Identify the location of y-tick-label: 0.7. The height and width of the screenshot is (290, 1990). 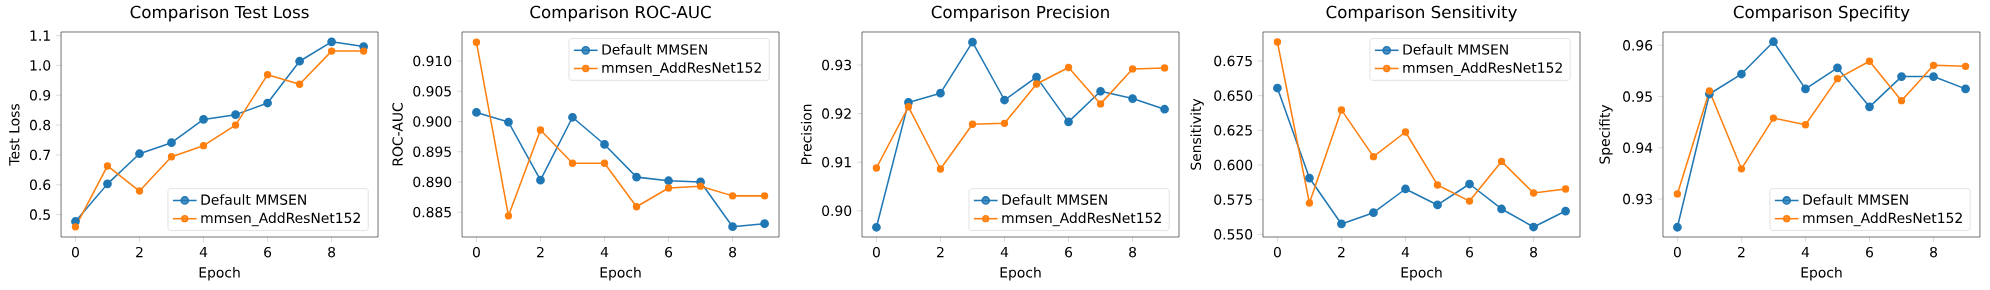
(39, 155).